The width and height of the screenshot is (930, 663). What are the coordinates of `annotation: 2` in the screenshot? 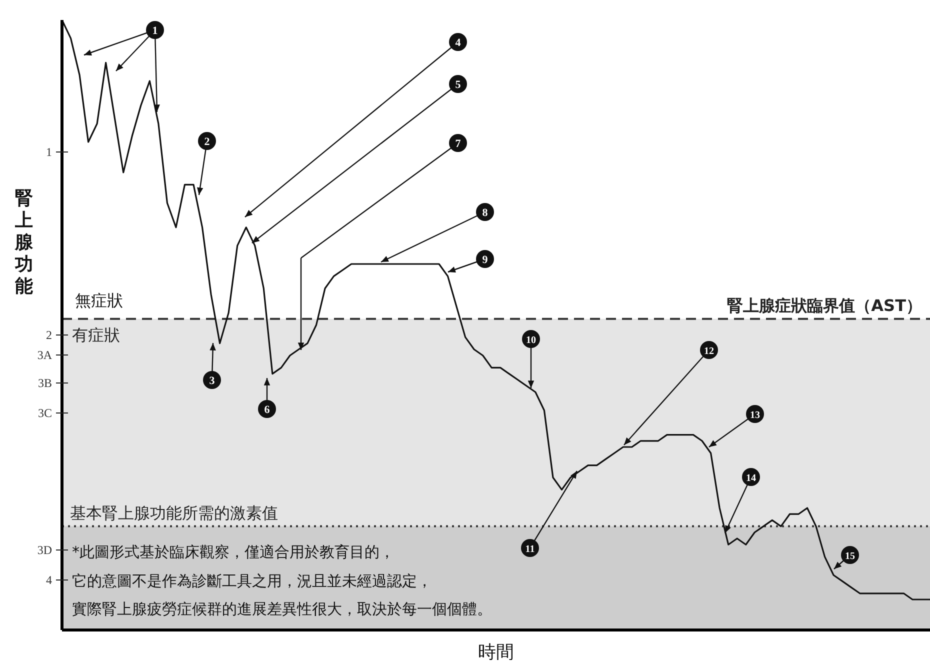 It's located at (207, 142).